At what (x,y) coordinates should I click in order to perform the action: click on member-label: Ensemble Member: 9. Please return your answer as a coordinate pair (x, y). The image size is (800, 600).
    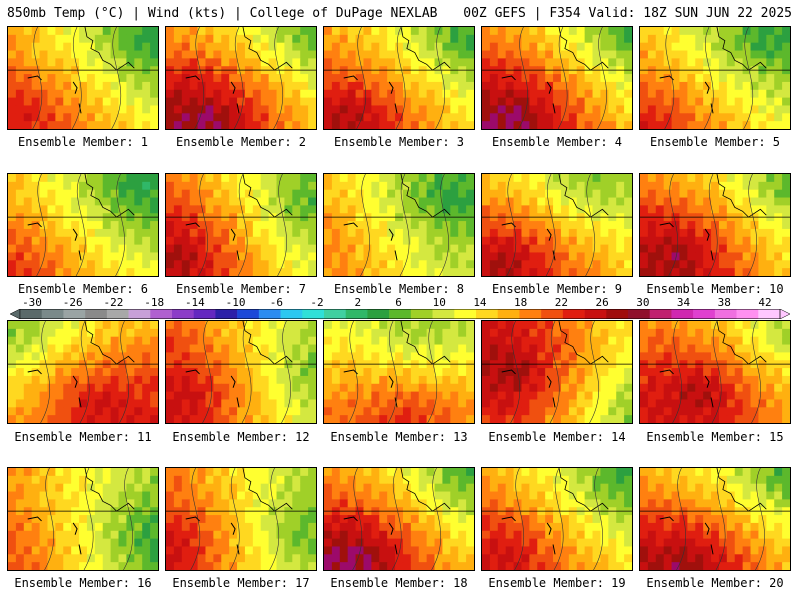
    Looking at the image, I should click on (557, 289).